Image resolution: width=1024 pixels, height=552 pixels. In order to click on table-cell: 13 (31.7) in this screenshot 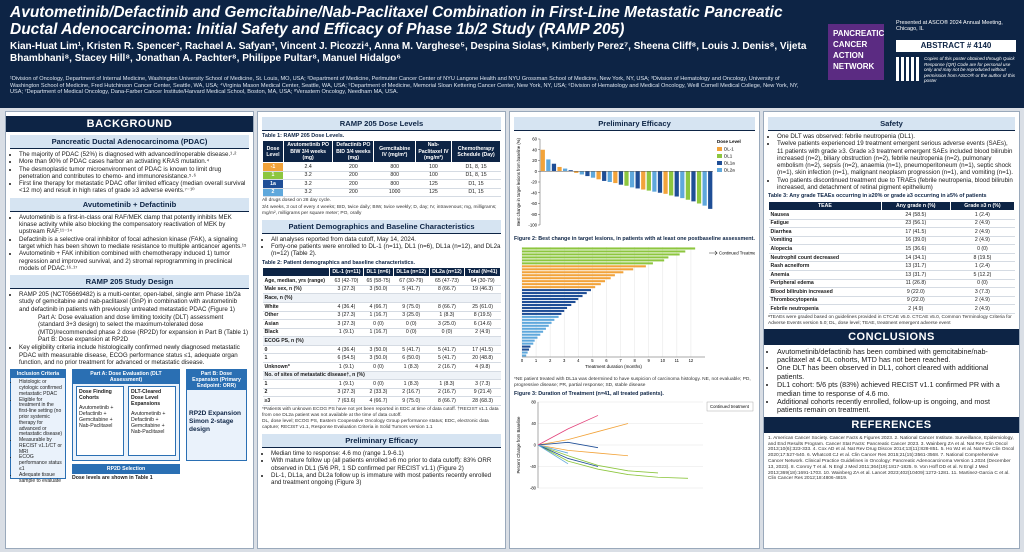, I will do `click(916, 266)`.